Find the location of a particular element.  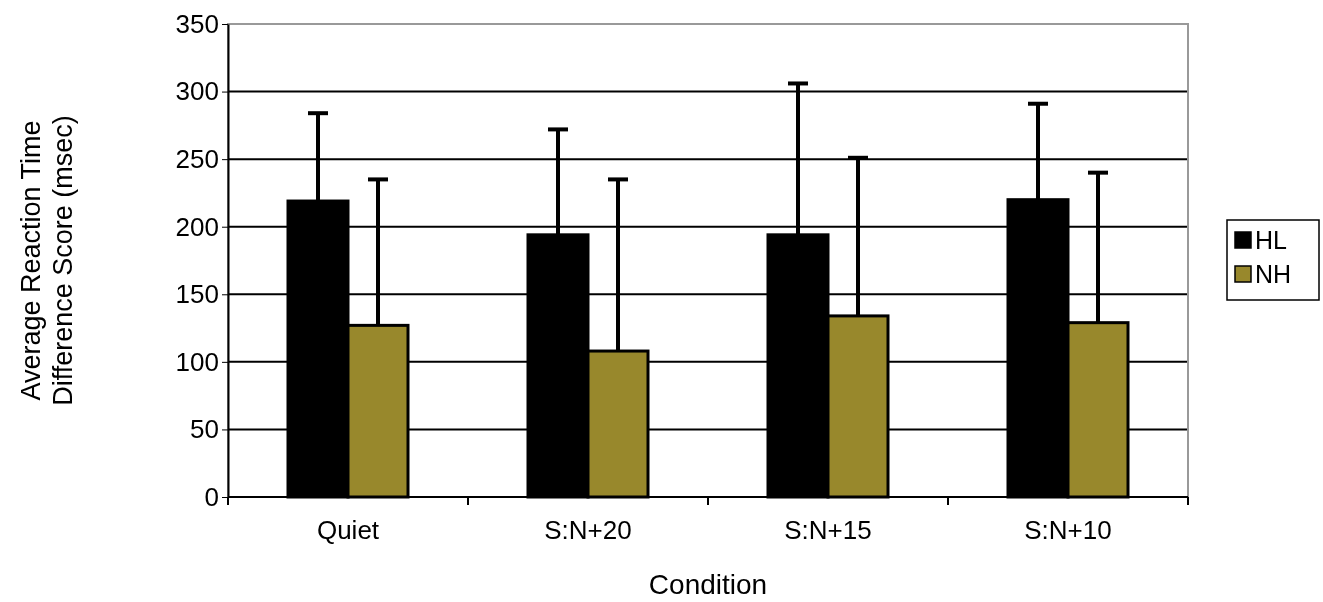

legend-label: NH is located at coordinates (1273, 274).